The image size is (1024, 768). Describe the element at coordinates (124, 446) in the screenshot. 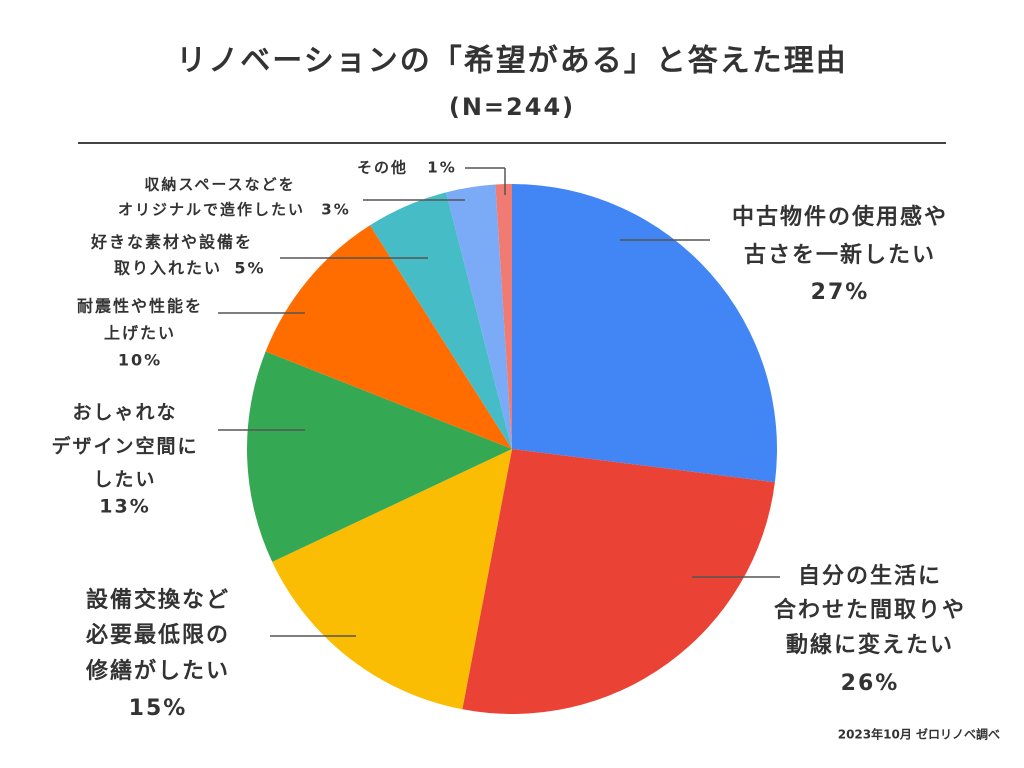

I see `slice-label: デザイン空間に` at that location.